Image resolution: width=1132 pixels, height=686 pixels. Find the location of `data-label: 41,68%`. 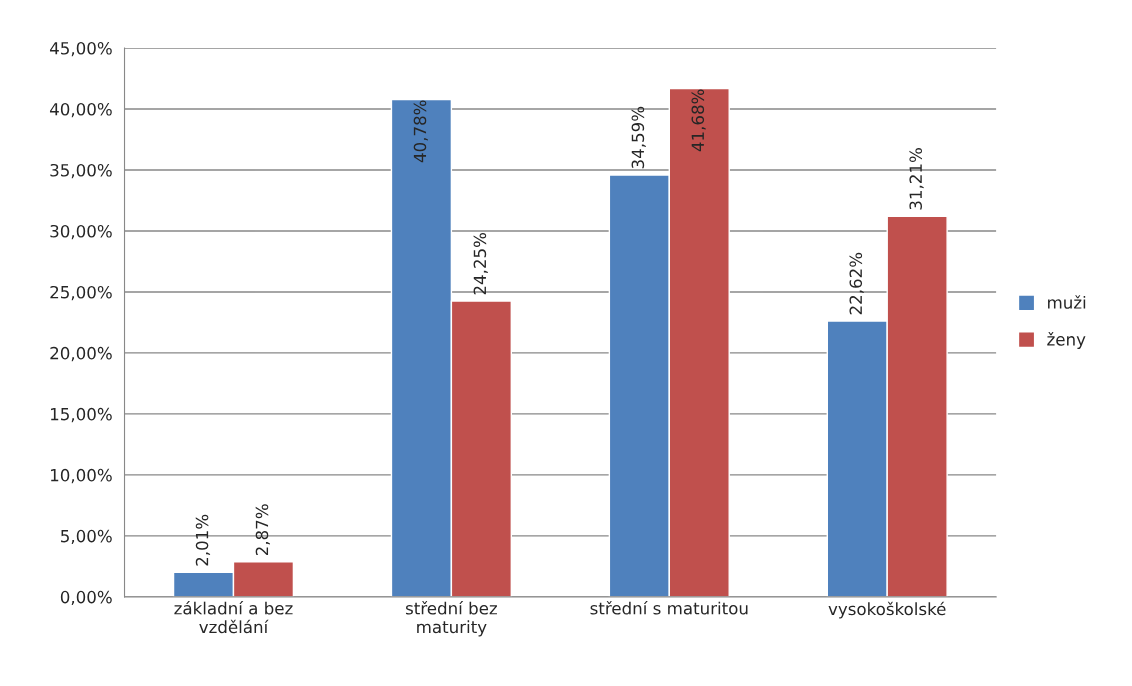

data-label: 41,68% is located at coordinates (698, 120).